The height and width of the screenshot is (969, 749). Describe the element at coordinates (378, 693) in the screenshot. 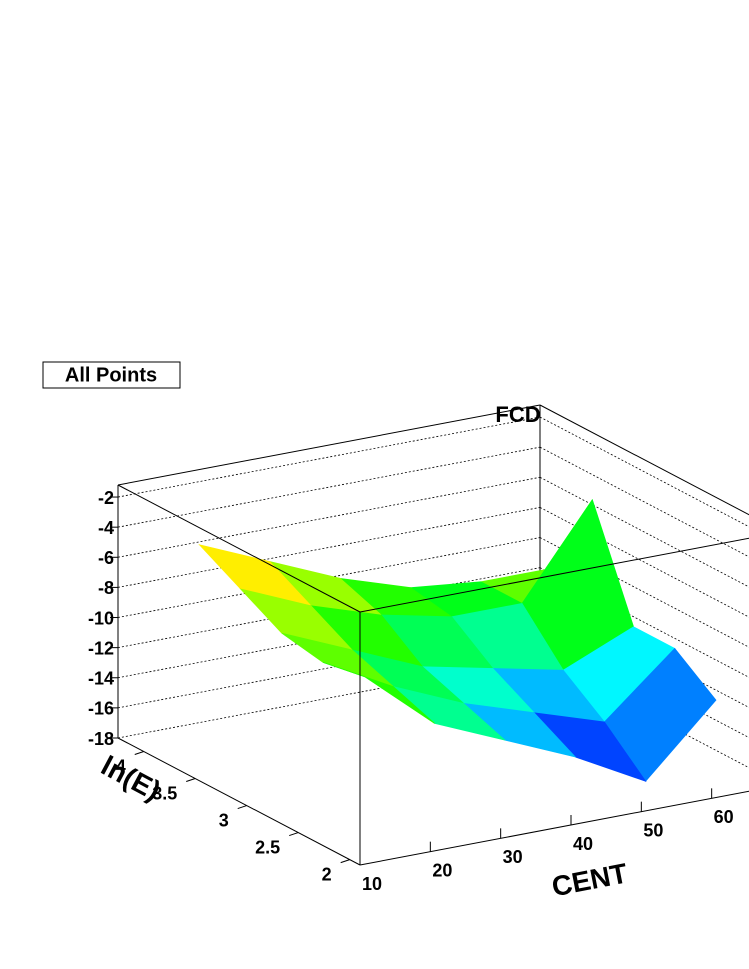

I see `surface-patch` at that location.